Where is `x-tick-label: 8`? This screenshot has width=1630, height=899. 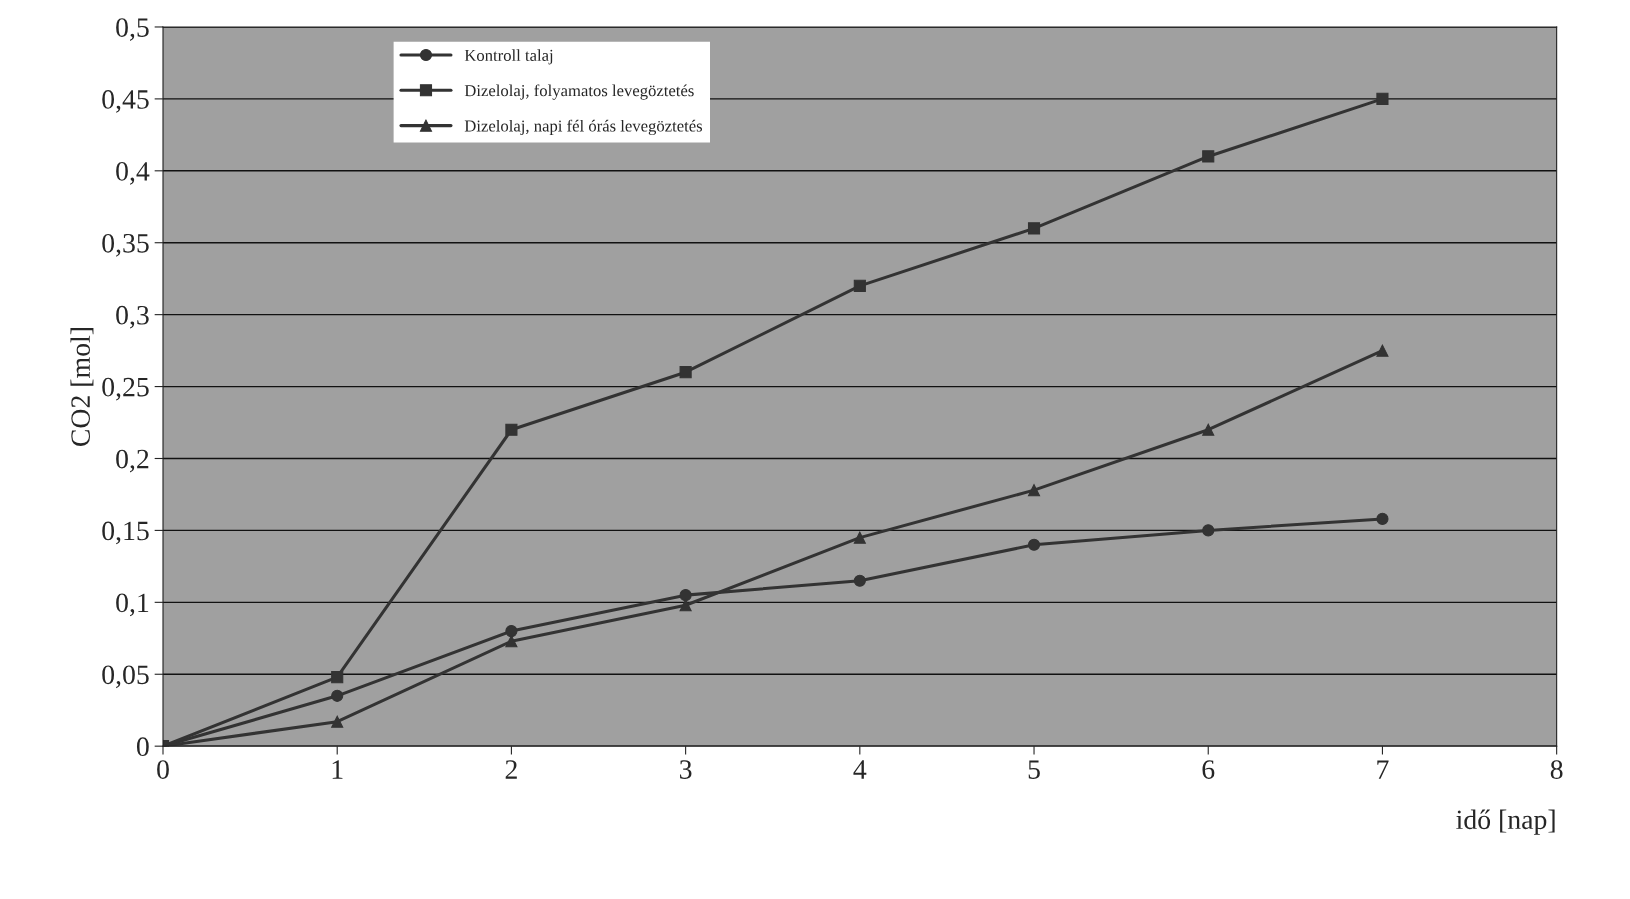
x-tick-label: 8 is located at coordinates (1556, 769).